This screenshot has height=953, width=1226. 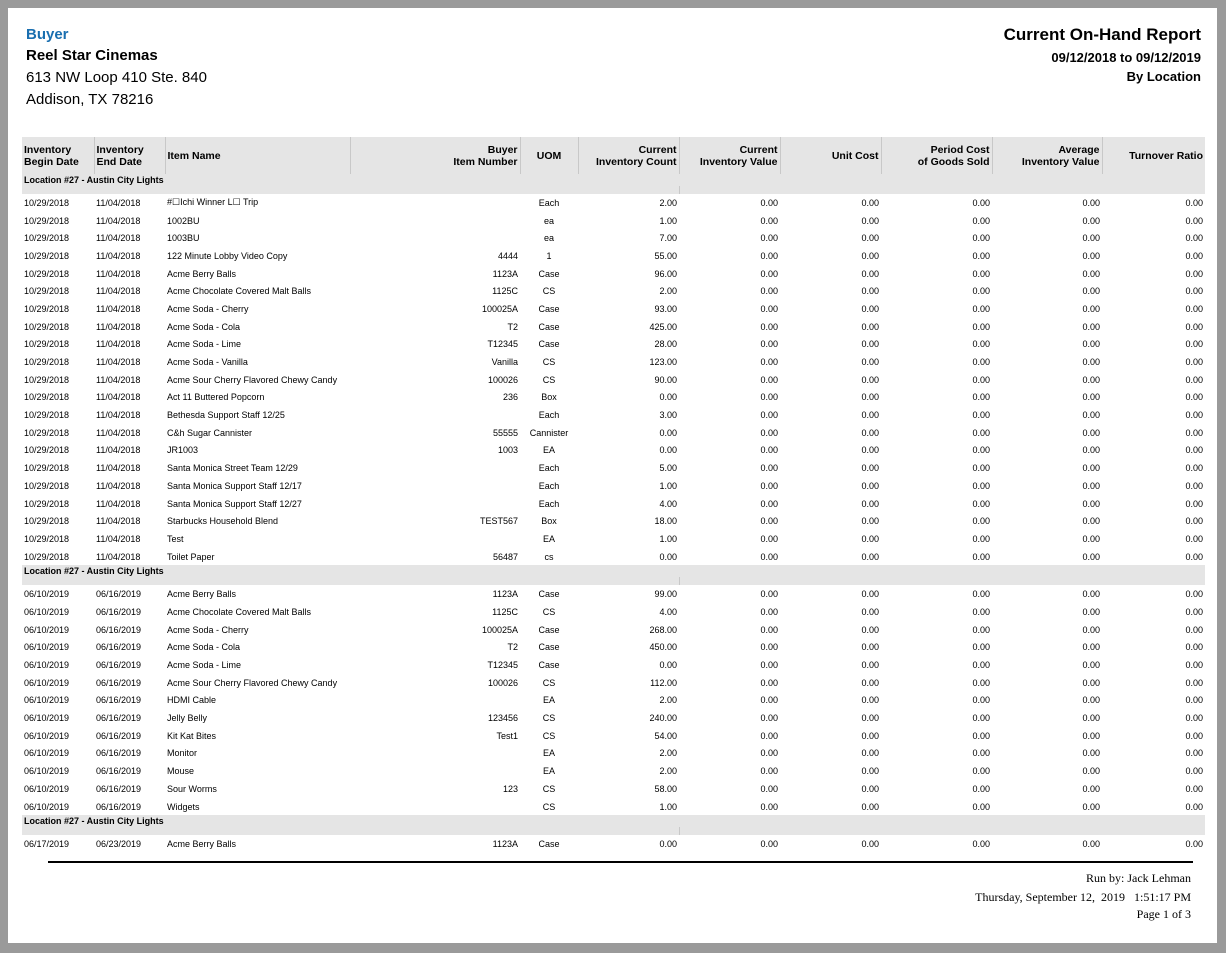 I want to click on column-header-line1: Buyer, so click(x=502, y=149).